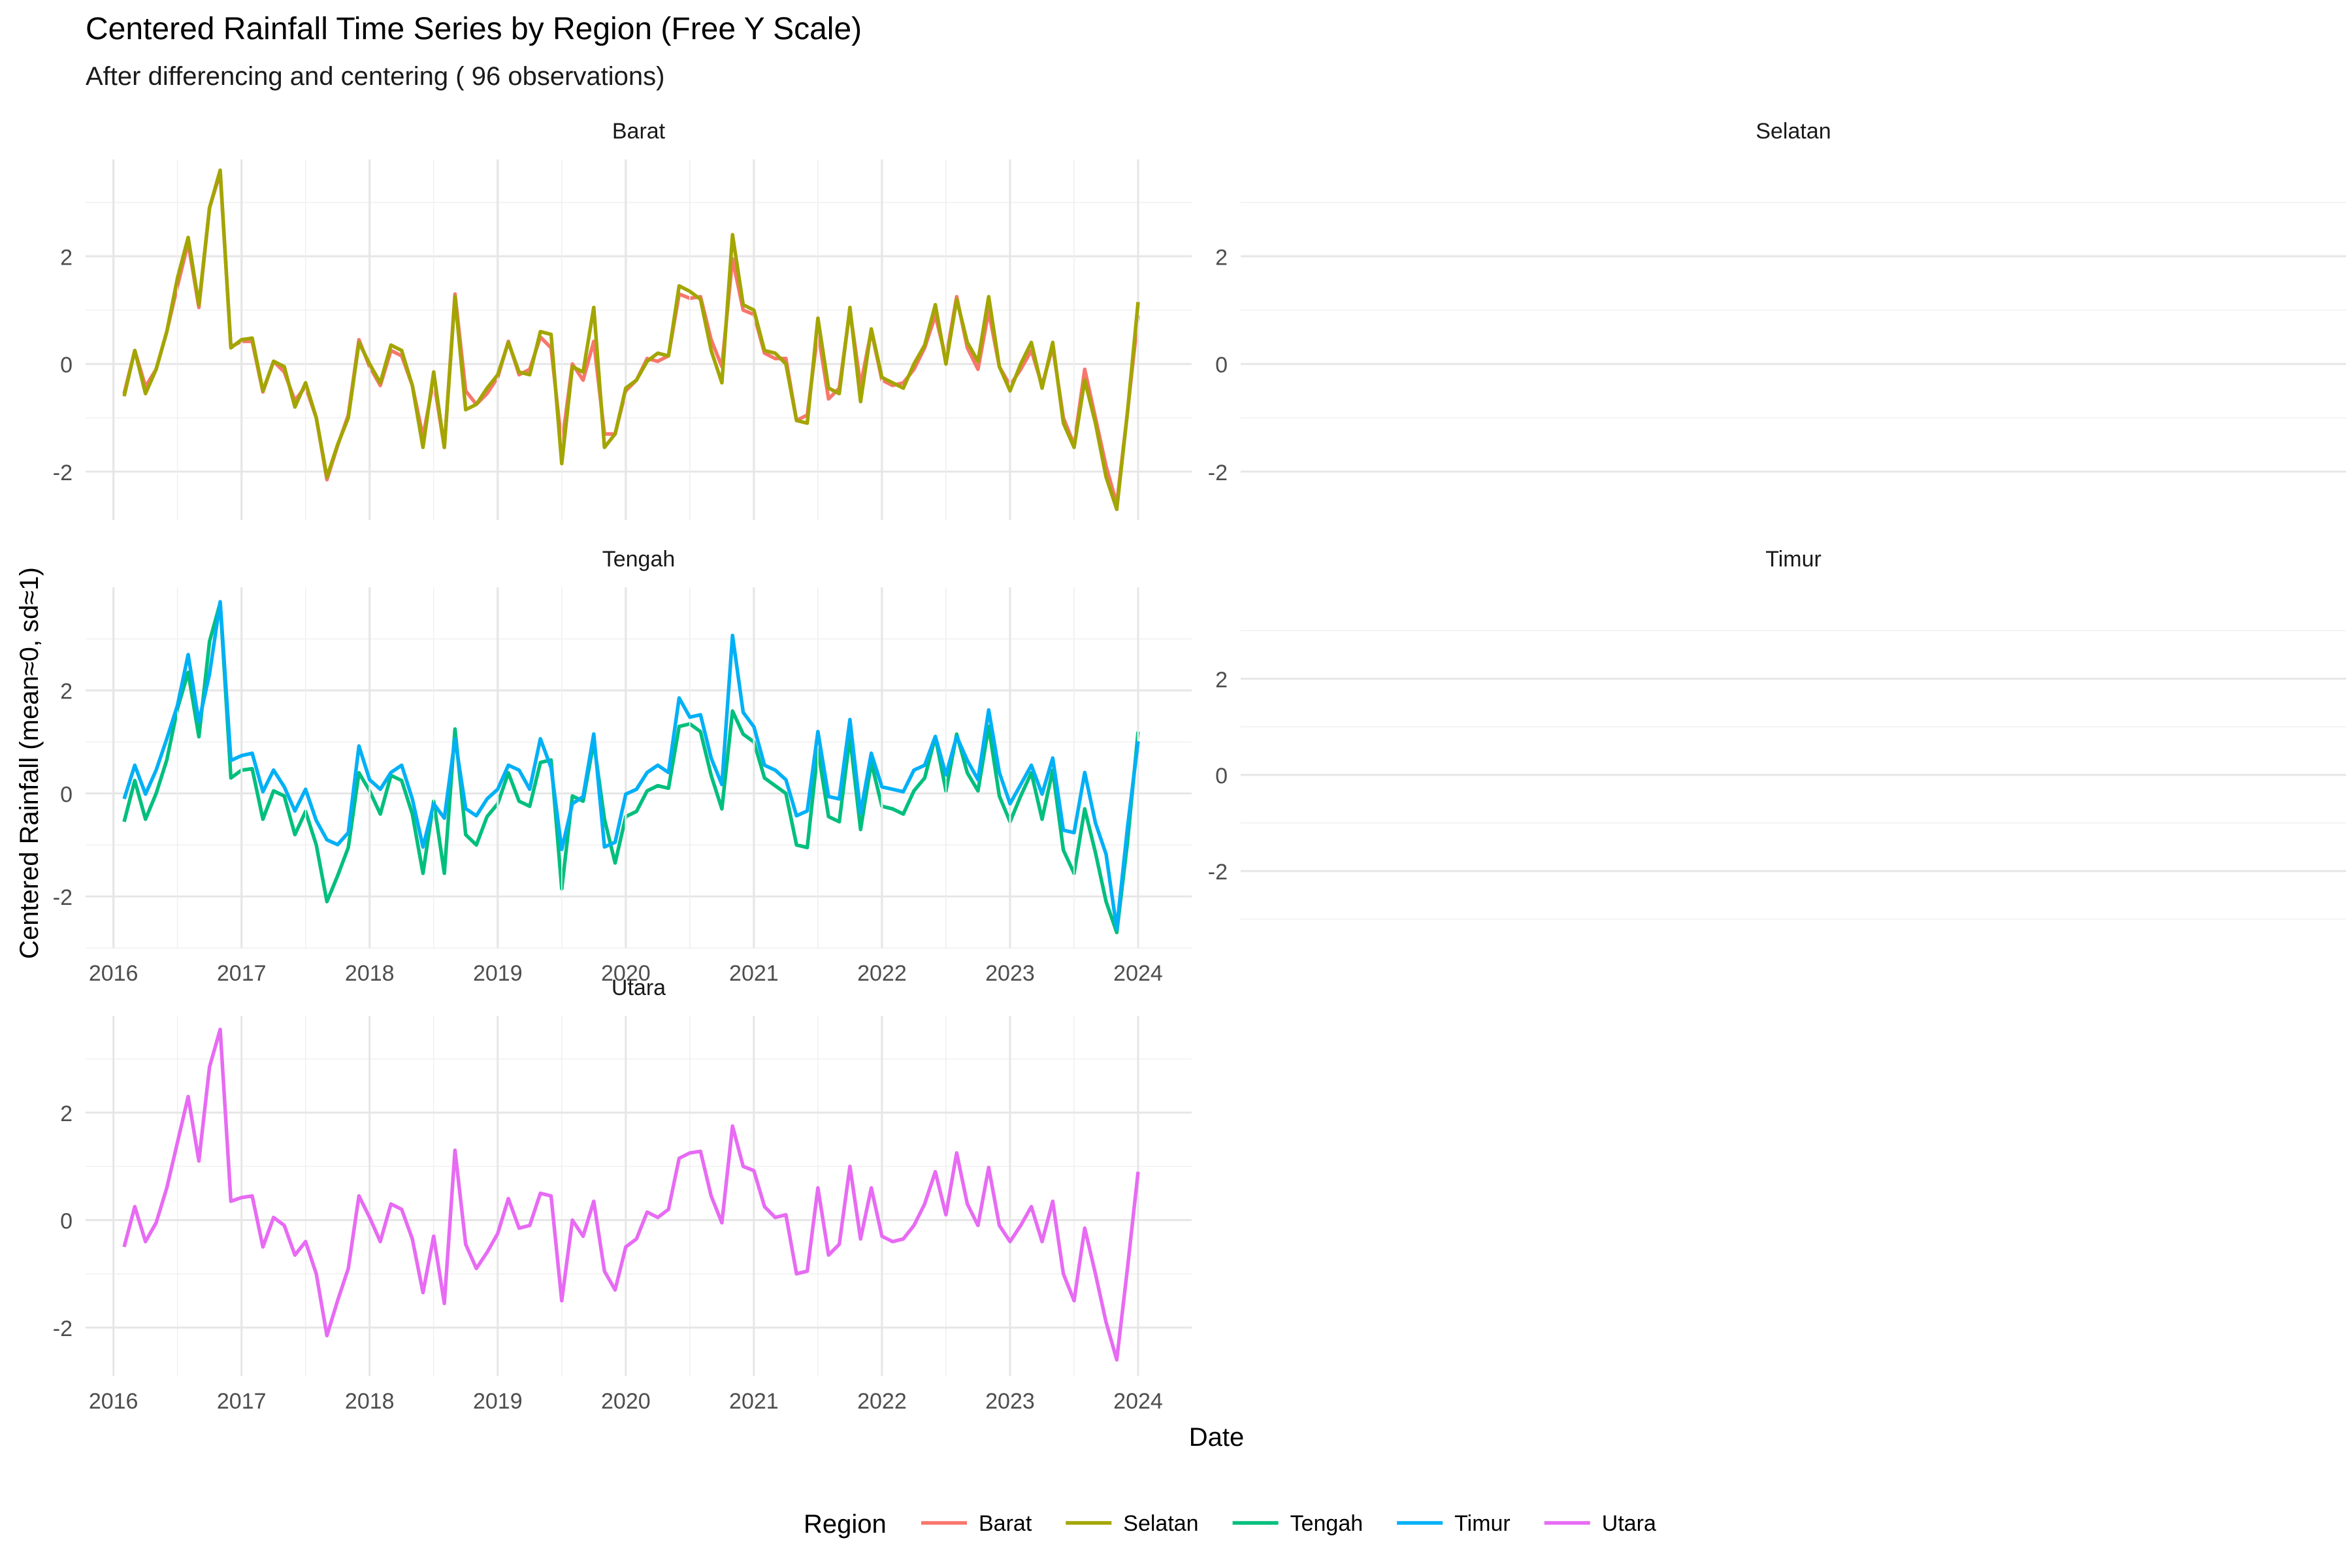 The height and width of the screenshot is (1568, 2352). Describe the element at coordinates (631, 340) in the screenshot. I see `series-line-selatan` at that location.